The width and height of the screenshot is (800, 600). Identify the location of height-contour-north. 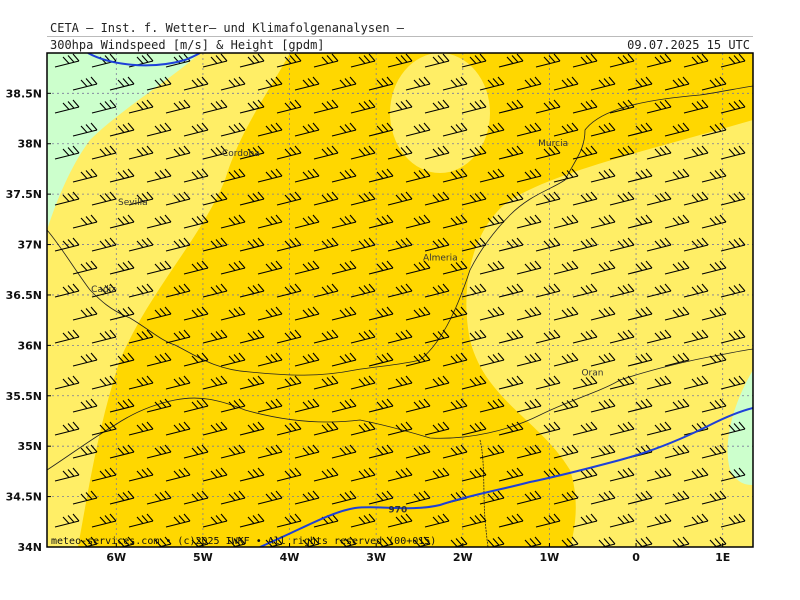
(144, 60).